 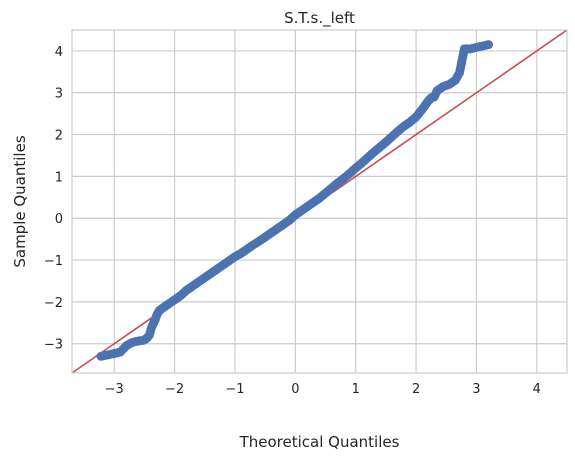 I want to click on y-tick-label: −2, so click(x=53, y=303).